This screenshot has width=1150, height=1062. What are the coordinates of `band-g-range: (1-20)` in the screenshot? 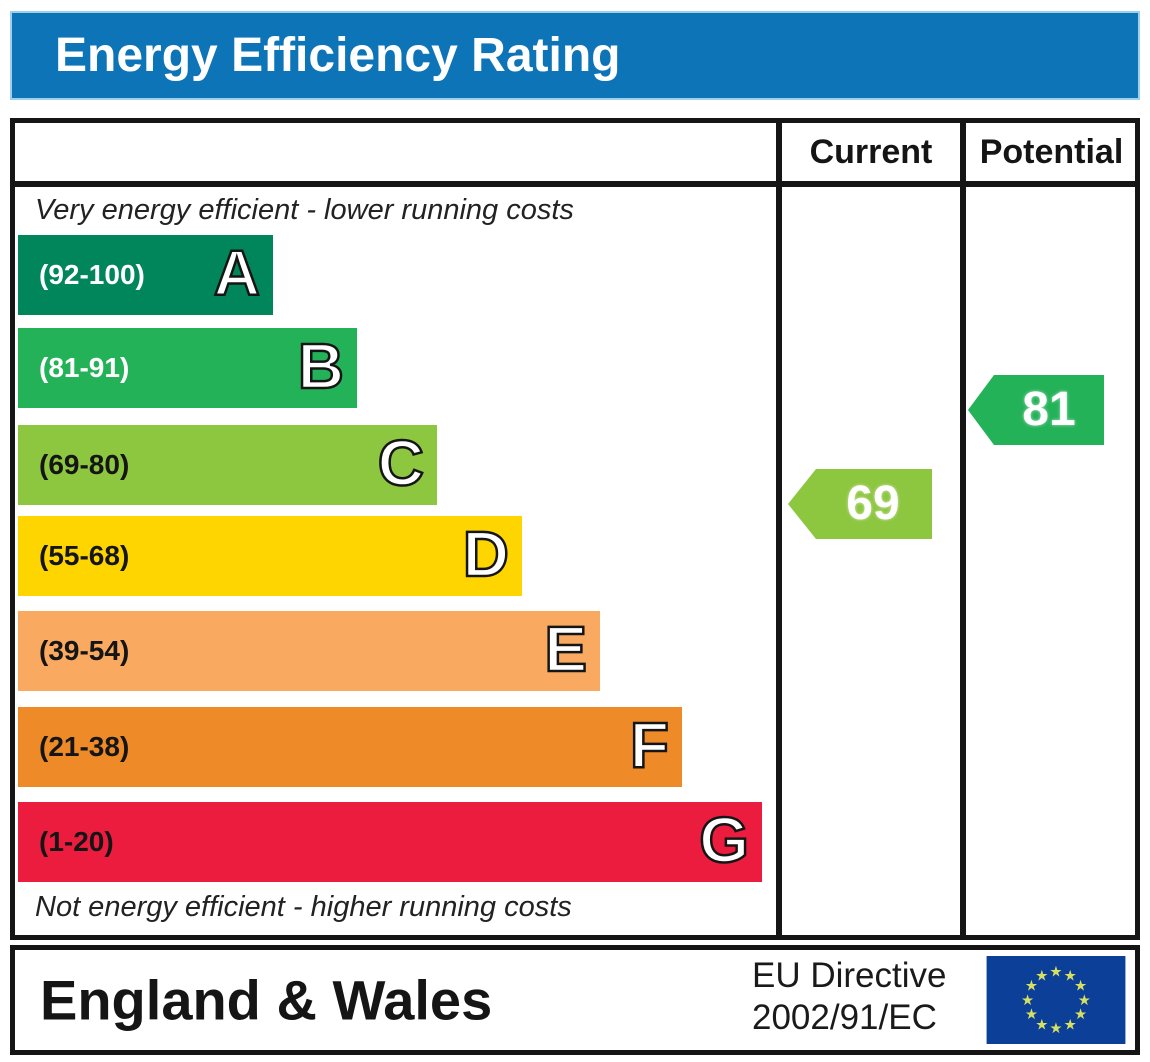 It's located at (76, 841).